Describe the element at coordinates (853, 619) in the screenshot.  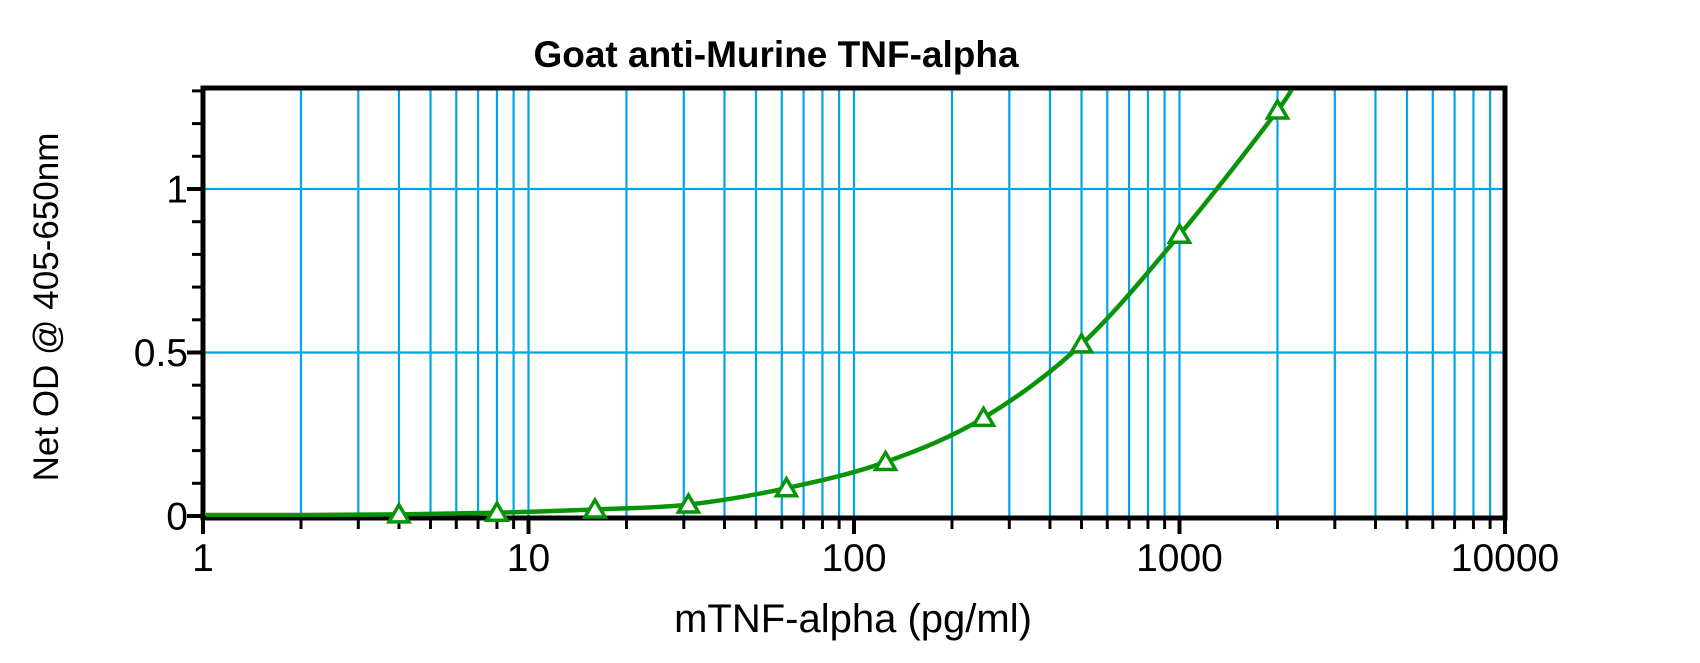
I see `x-axis-label: mTNF-alpha (pg/ml)` at that location.